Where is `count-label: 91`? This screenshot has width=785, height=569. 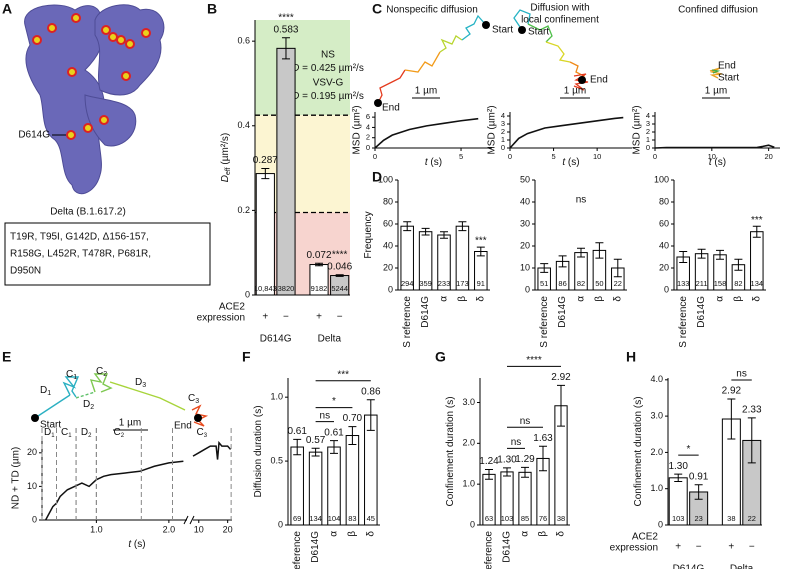 count-label: 91 is located at coordinates (481, 283).